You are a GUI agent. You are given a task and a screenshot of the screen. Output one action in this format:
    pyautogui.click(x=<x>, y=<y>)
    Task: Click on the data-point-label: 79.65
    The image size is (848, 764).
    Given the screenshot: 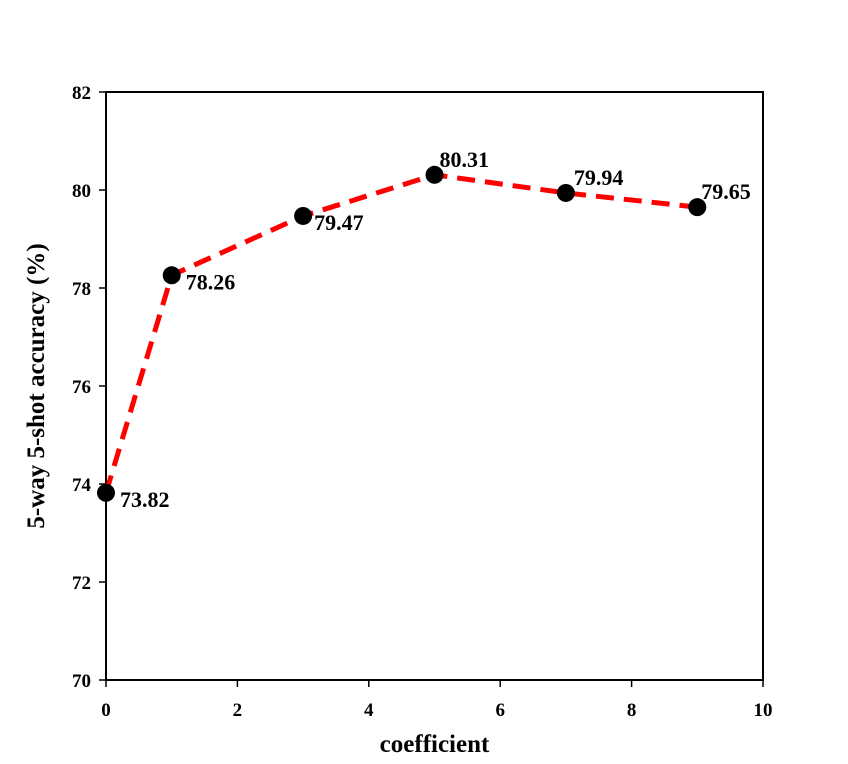 What is the action you would take?
    pyautogui.click(x=726, y=191)
    